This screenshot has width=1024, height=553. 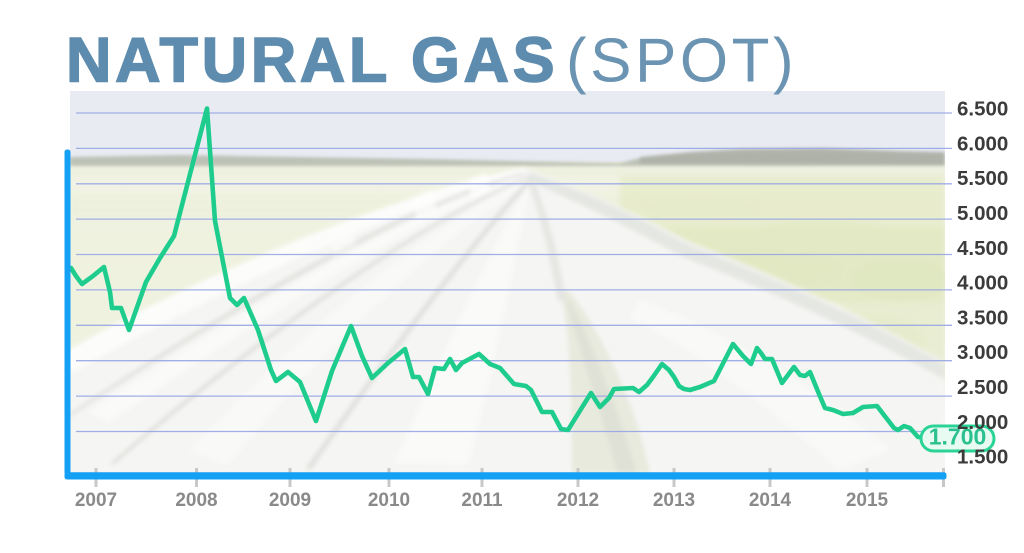 What do you see at coordinates (982, 178) in the screenshot?
I see `svg-text: 5.500` at bounding box center [982, 178].